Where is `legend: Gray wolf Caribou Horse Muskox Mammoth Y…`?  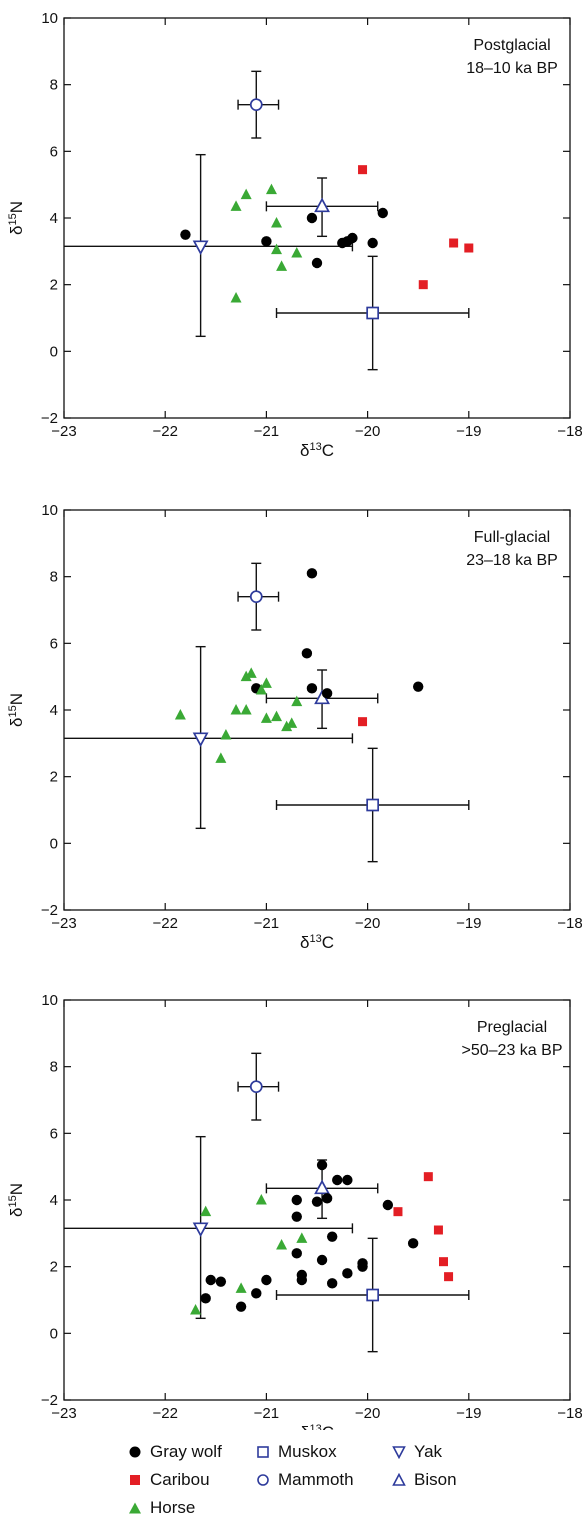
legend: Gray wolf Caribou Horse Muskox Mammoth Y… is located at coordinates (318, 1486).